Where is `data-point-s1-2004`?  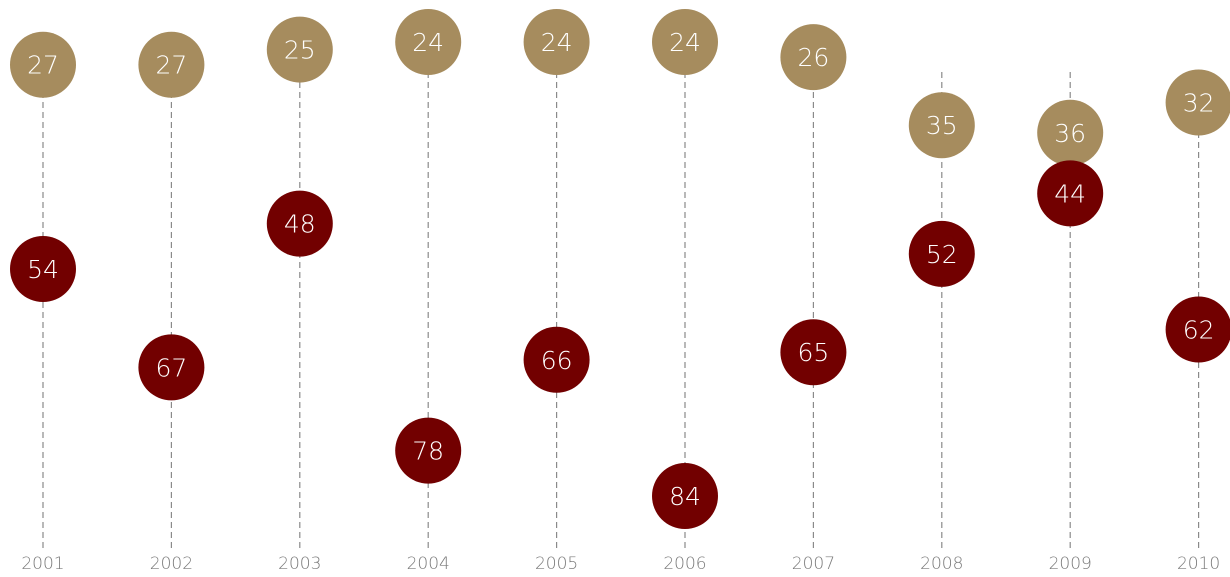
data-point-s1-2004 is located at coordinates (428, 42).